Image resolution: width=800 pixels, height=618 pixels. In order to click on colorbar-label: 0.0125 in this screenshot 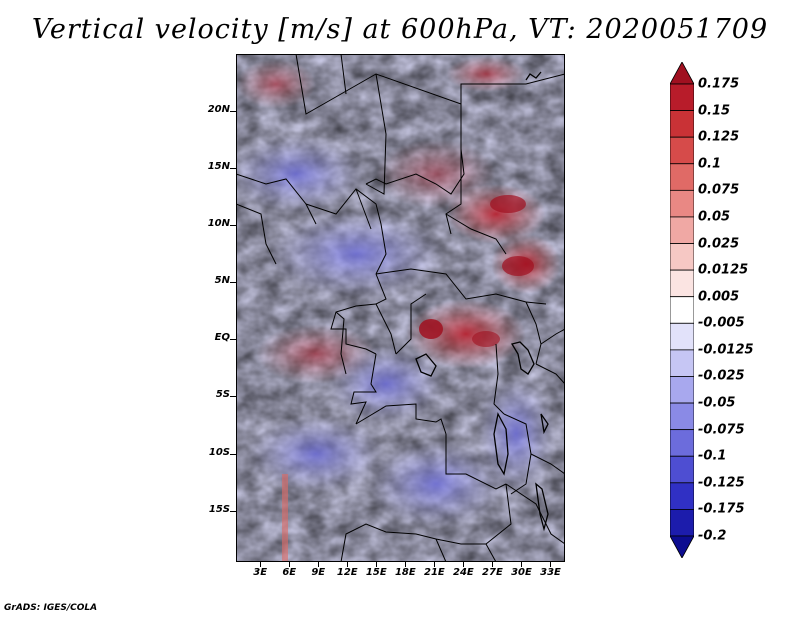, I will do `click(723, 270)`.